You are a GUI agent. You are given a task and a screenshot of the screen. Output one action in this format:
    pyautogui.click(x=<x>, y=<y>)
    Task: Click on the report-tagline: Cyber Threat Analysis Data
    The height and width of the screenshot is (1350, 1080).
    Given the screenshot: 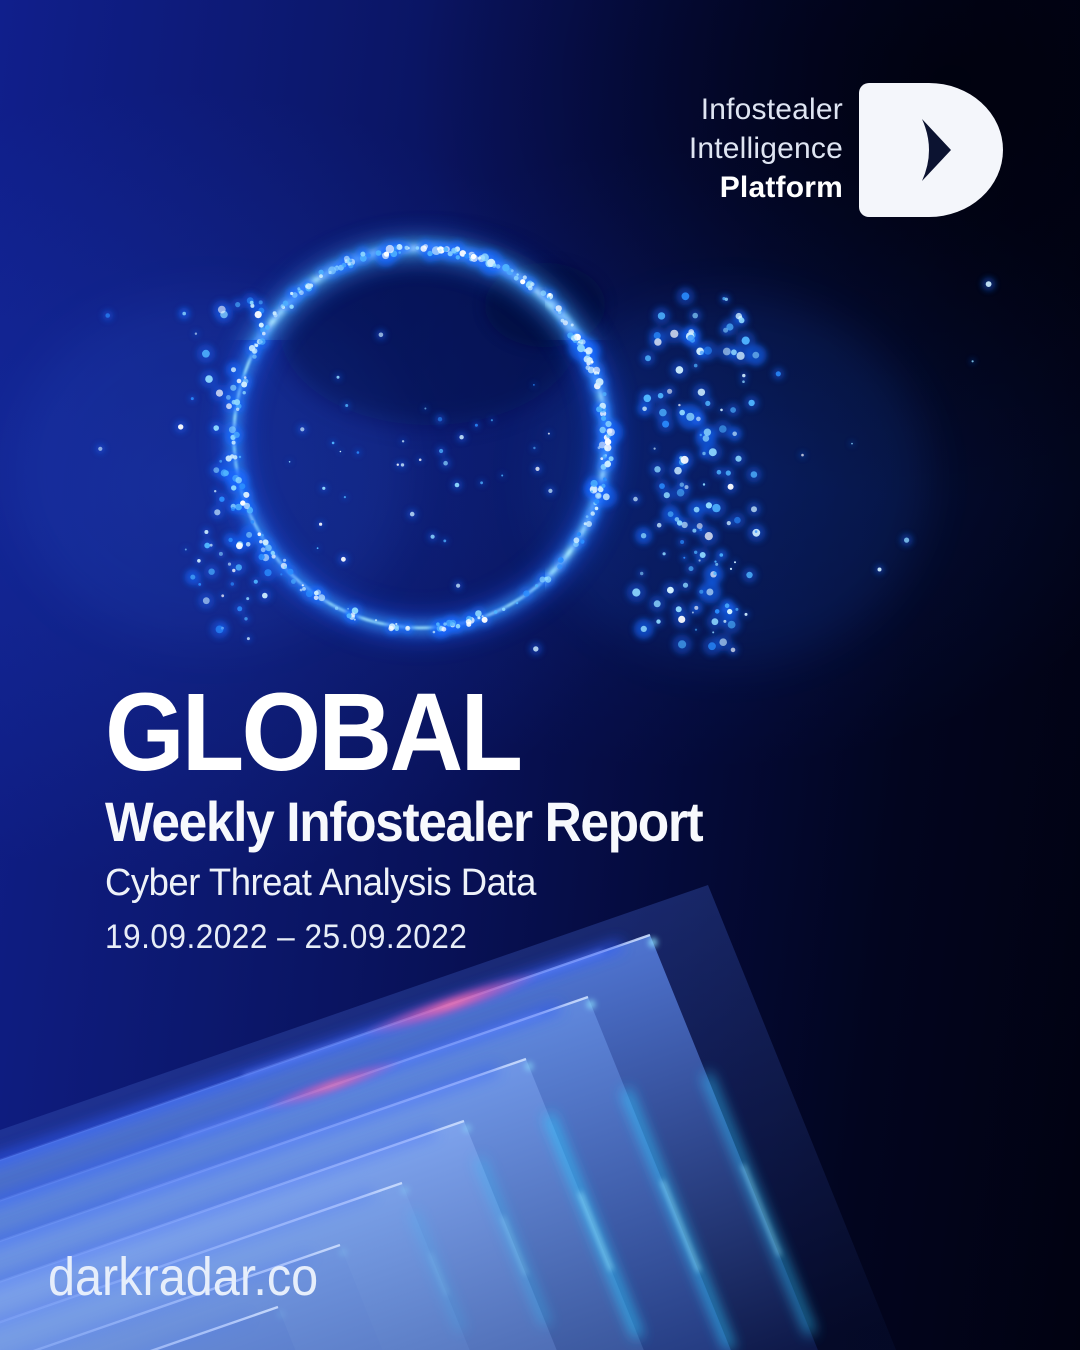 What is the action you would take?
    pyautogui.click(x=320, y=883)
    